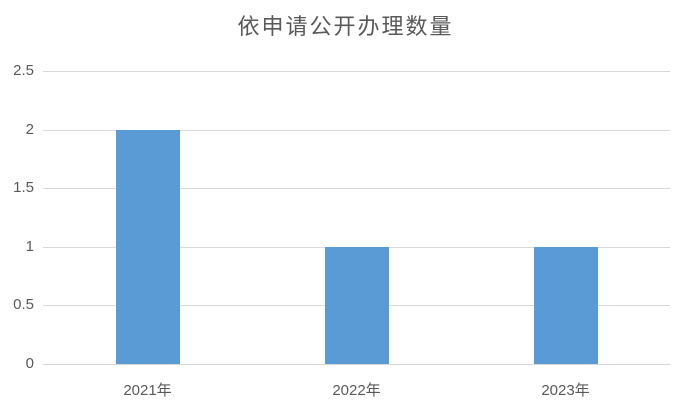 This screenshot has height=411, width=691. I want to click on y-tick-label: 0.5, so click(23, 304).